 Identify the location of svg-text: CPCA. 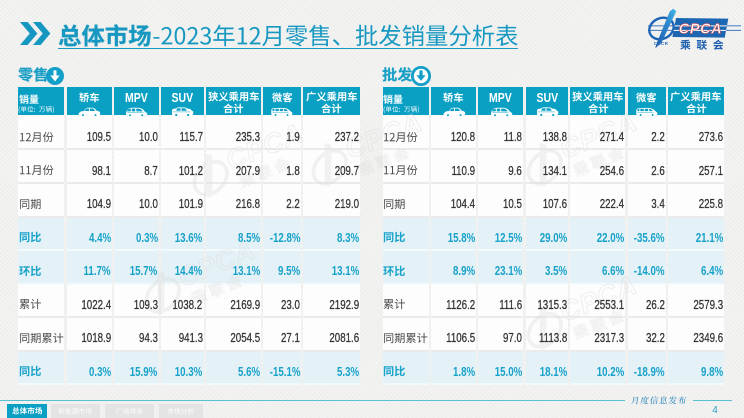
(701, 30).